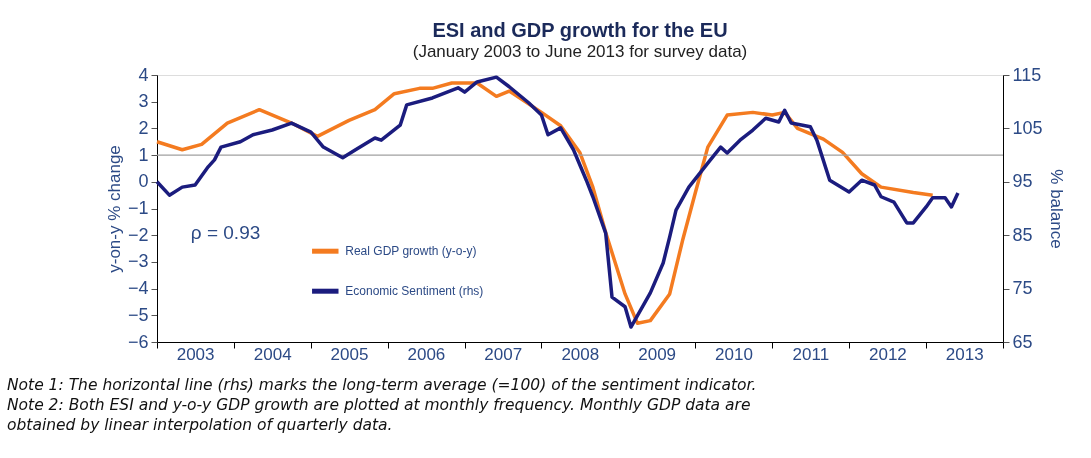  I want to click on y-tick-label: −2, so click(138, 234).